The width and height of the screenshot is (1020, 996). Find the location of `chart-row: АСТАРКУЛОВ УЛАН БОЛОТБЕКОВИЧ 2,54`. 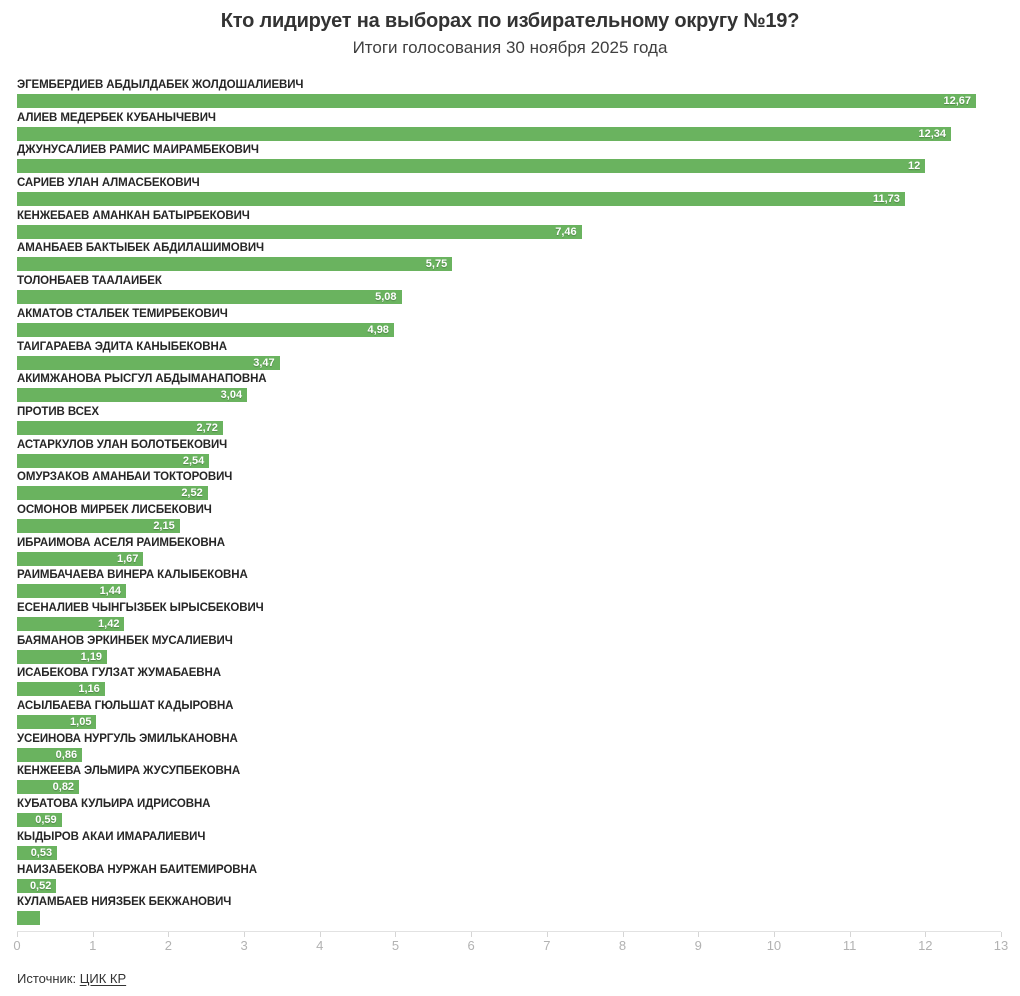

chart-row: АСТАРКУЛОВ УЛАН БОЛОТБЕКОВИЧ 2,54 is located at coordinates (509, 455).